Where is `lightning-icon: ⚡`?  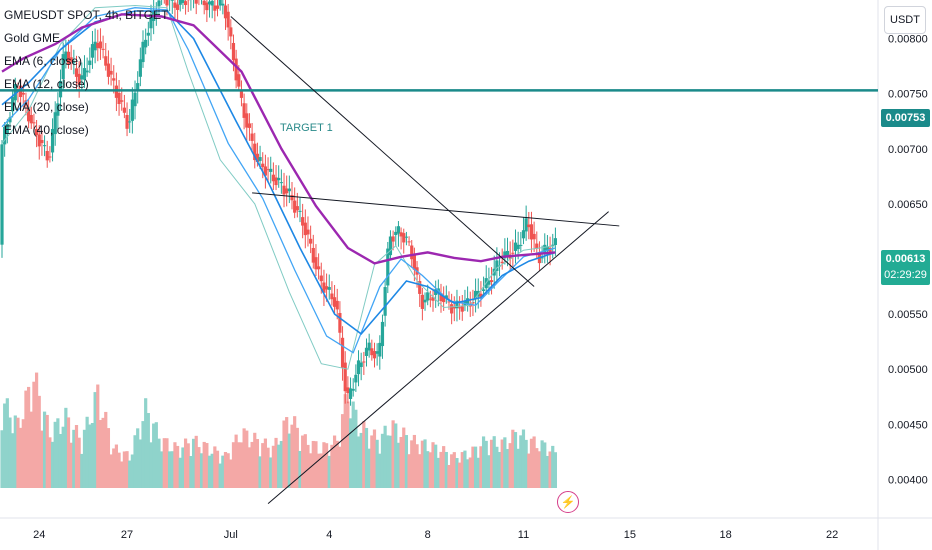 lightning-icon: ⚡ is located at coordinates (568, 502).